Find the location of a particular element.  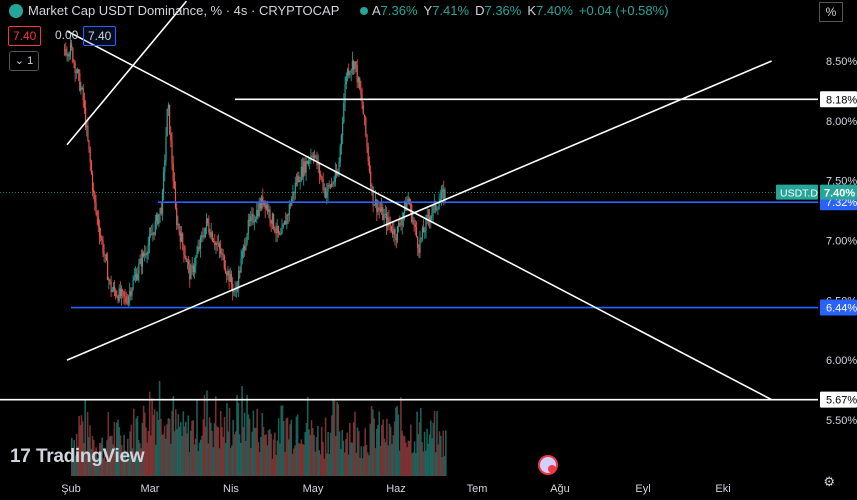

tradingview-logo: 17 TradingView is located at coordinates (77, 457).